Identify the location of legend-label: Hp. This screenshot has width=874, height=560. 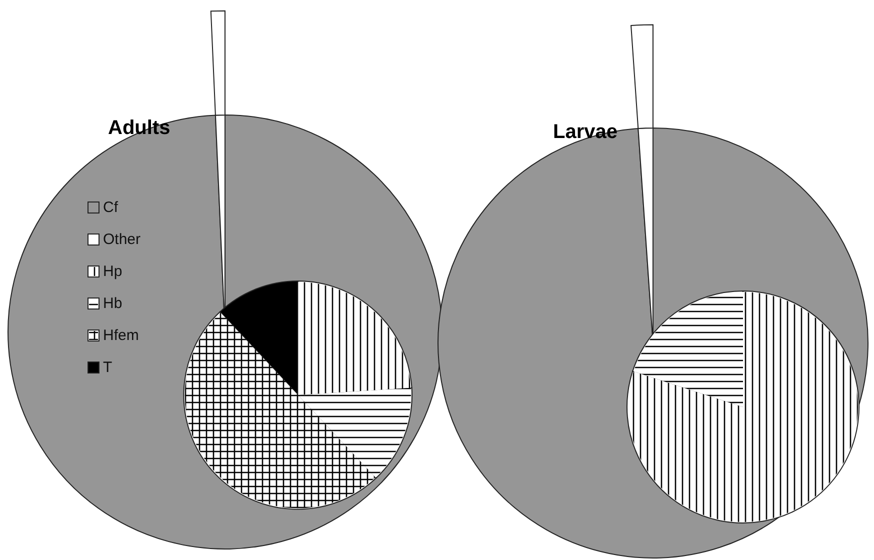
(112, 271).